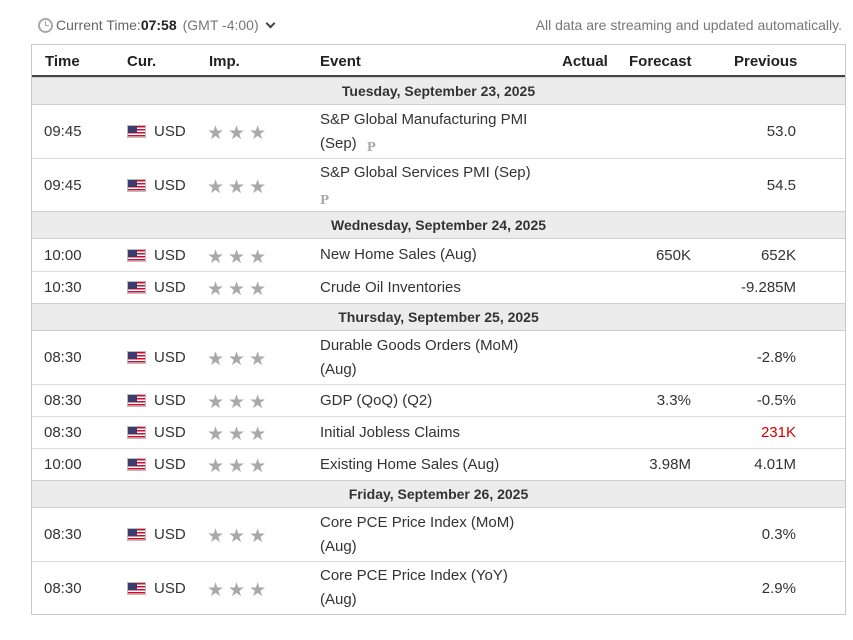  I want to click on event-name: Core PCE Price Index (YoY), so click(414, 575).